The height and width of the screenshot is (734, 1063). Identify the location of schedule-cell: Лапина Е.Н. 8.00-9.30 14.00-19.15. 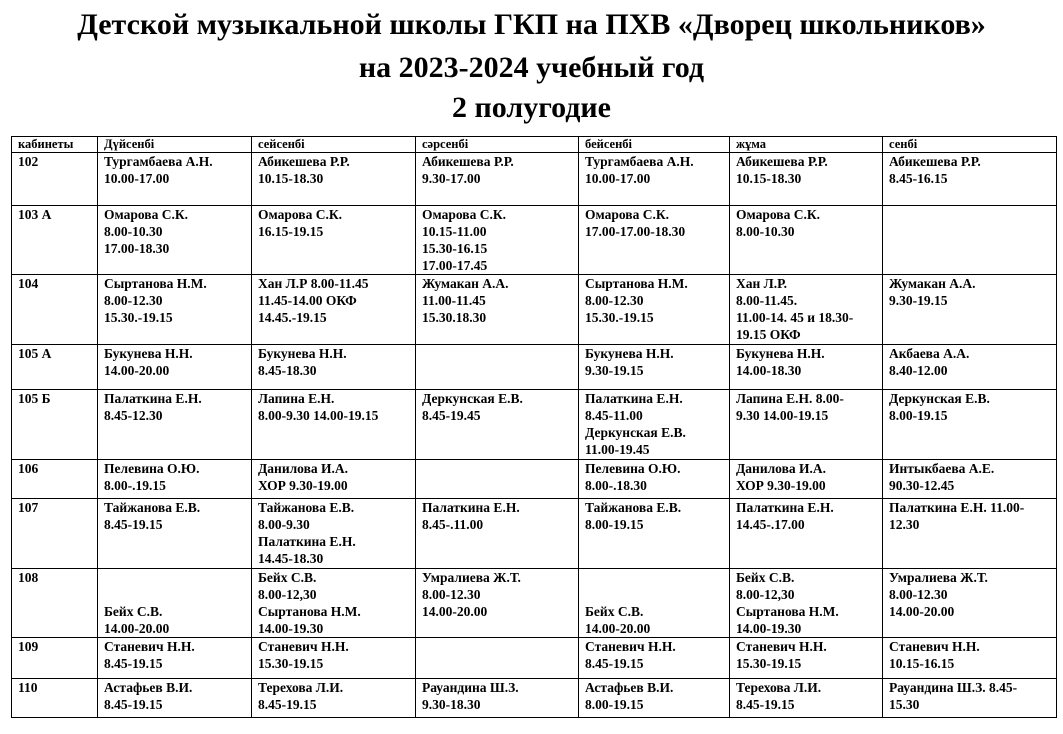
(333, 424).